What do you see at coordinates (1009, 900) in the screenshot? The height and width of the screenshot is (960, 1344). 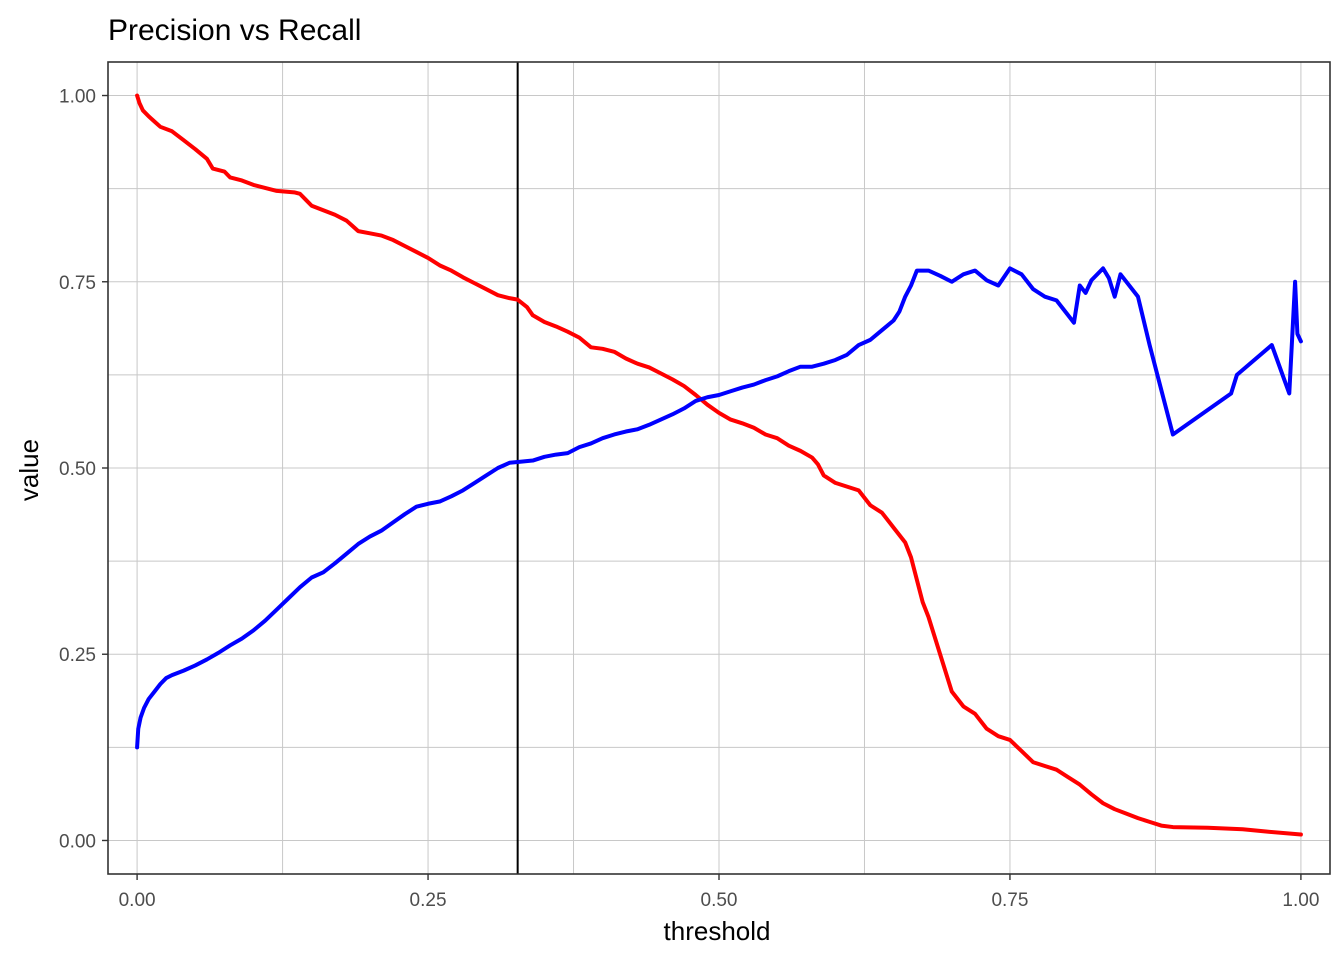 I see `x-tick-label: 0.75` at bounding box center [1009, 900].